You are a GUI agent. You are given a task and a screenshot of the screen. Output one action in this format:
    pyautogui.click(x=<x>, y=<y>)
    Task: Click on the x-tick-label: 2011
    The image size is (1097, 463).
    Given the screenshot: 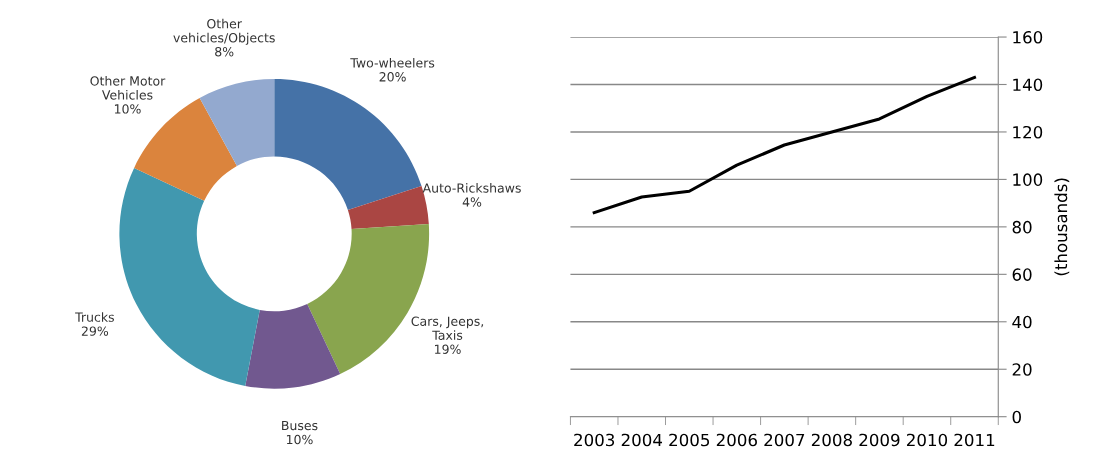 What is the action you would take?
    pyautogui.click(x=974, y=440)
    